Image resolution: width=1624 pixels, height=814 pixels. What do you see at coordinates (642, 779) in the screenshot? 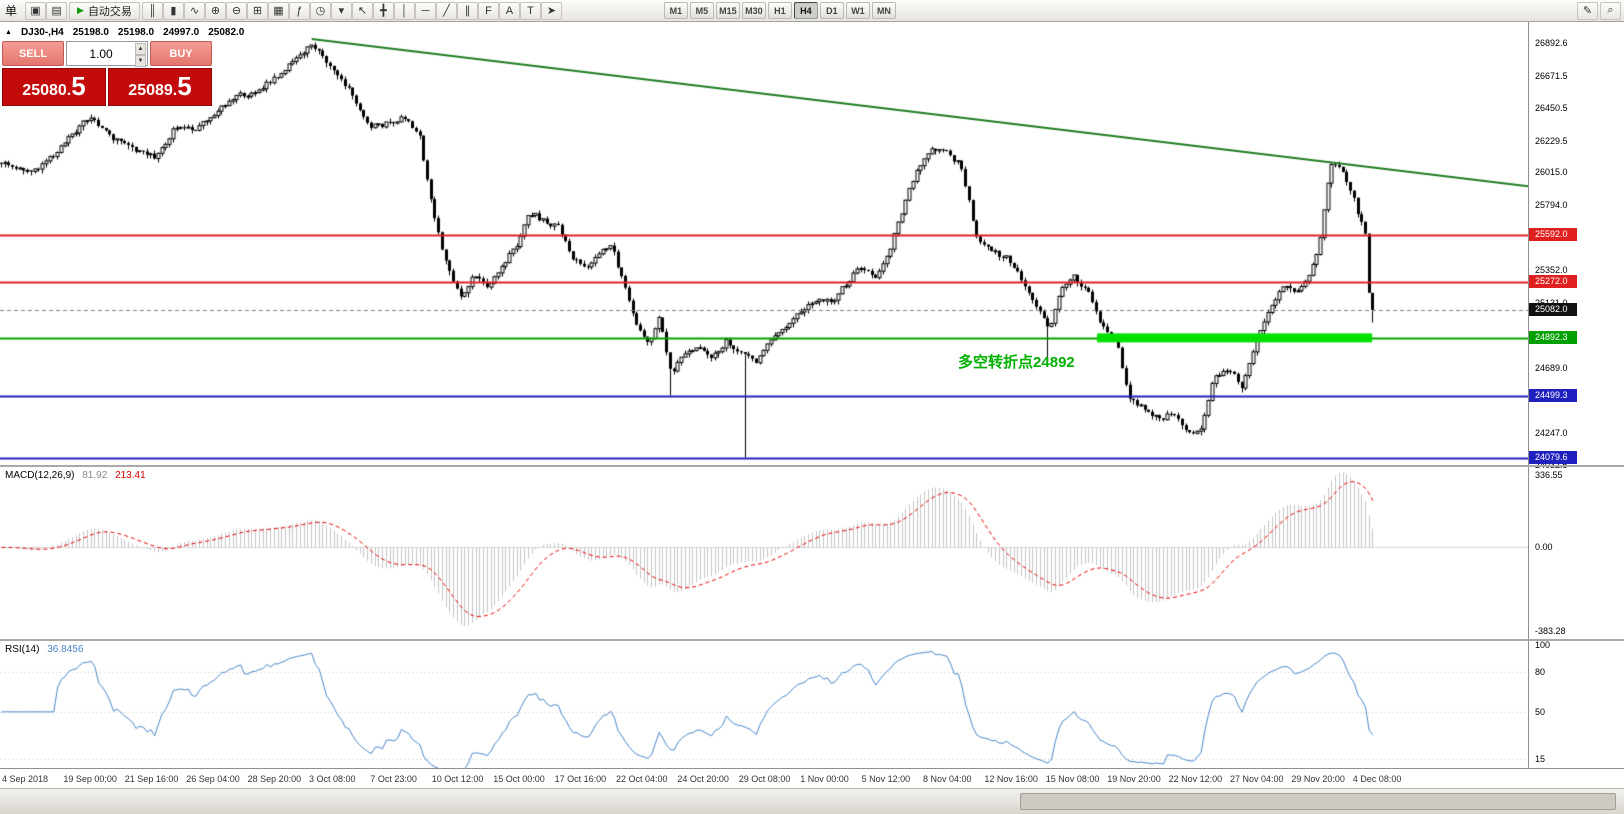
I see `time-axis-label: 22 Oct 04:00` at bounding box center [642, 779].